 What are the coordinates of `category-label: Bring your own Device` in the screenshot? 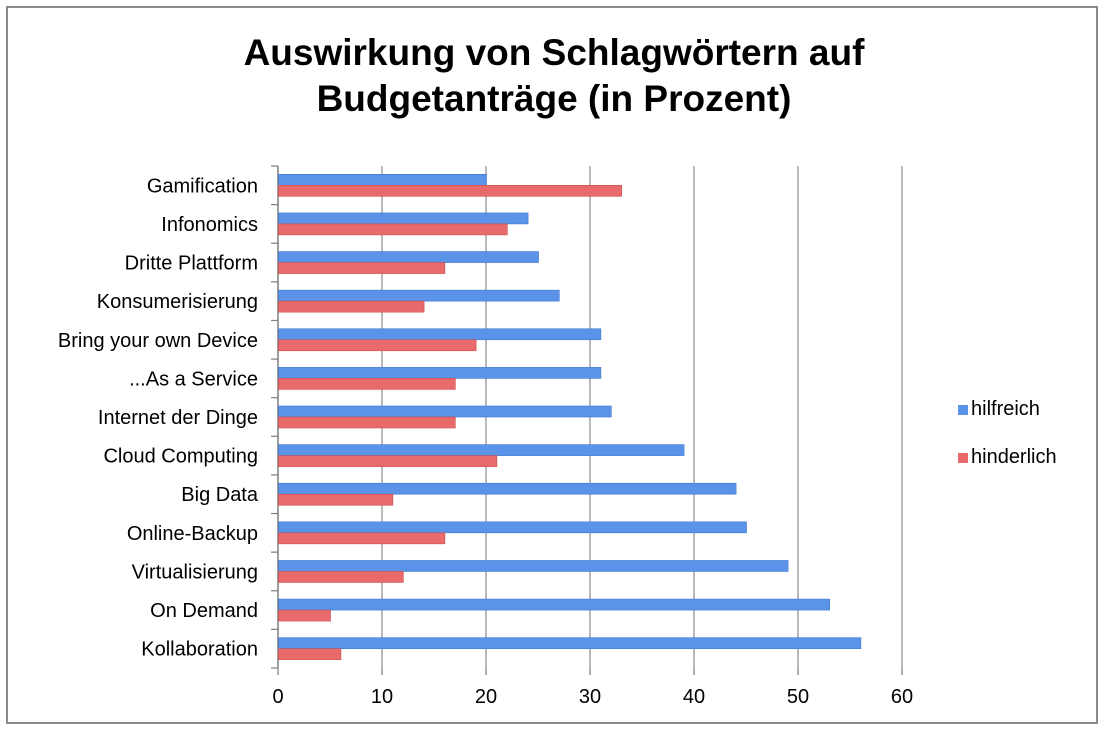 It's located at (158, 341).